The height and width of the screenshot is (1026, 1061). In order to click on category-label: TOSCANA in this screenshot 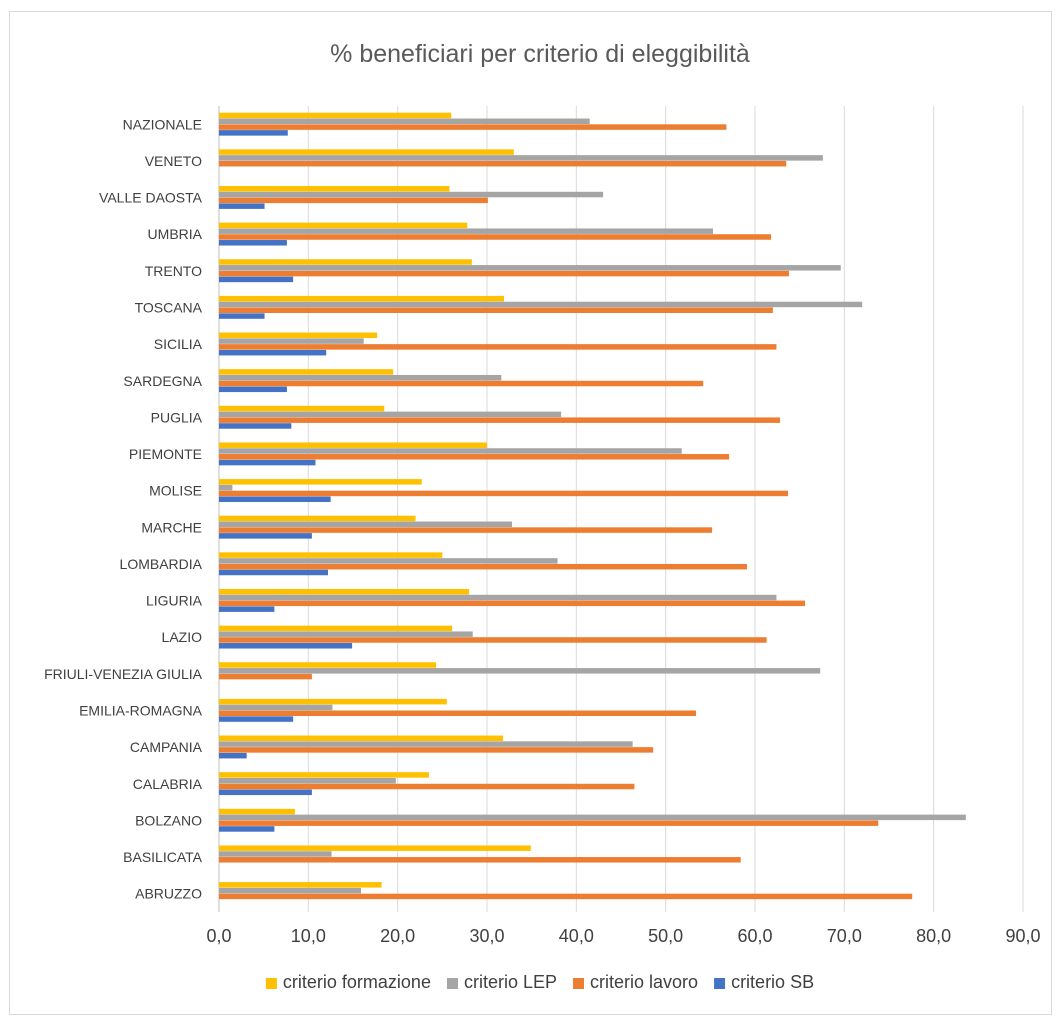, I will do `click(169, 308)`.